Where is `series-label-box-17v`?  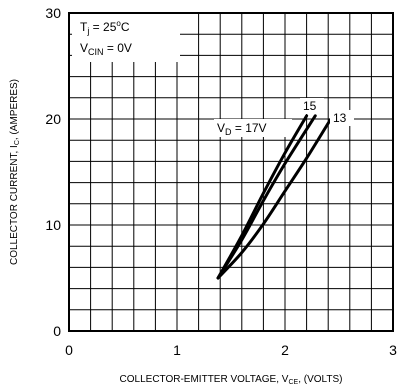 series-label-box-17v is located at coordinates (253, 128).